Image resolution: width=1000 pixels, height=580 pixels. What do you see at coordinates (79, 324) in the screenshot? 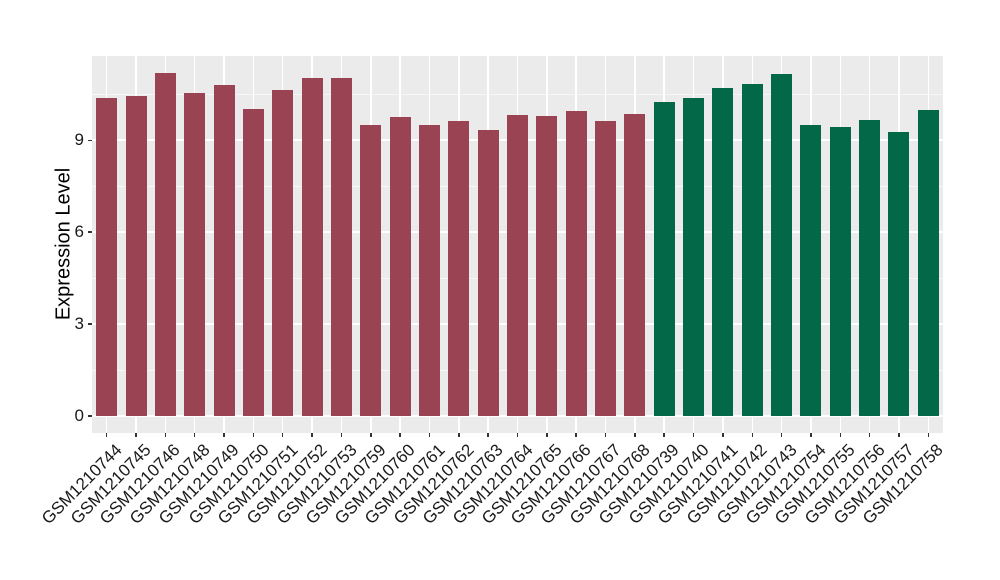
I see `y-tick-label: 3` at bounding box center [79, 324].